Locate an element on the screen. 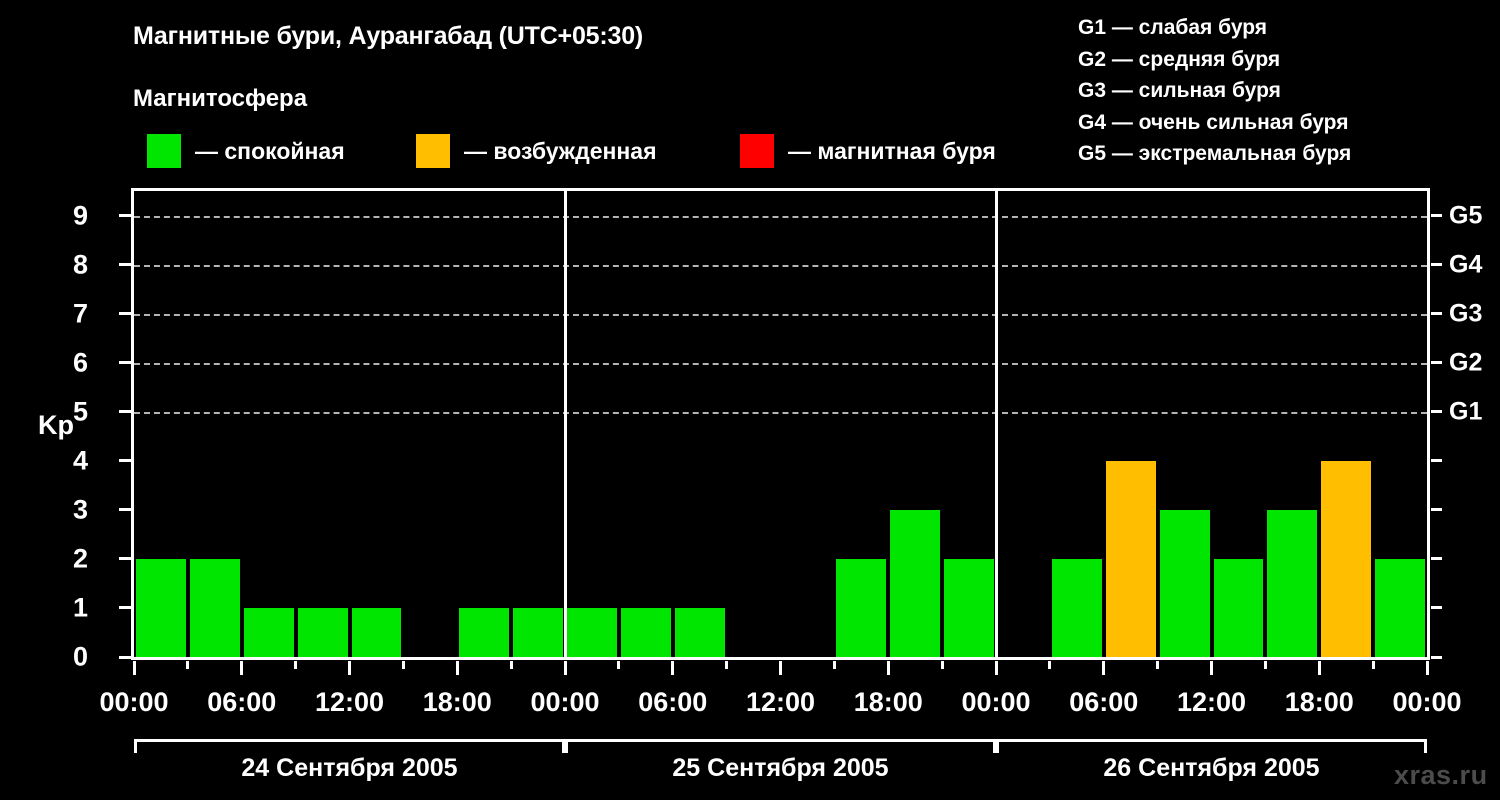 This screenshot has height=800, width=1500. magnetosphere-label: Магнитосфера is located at coordinates (220, 98).